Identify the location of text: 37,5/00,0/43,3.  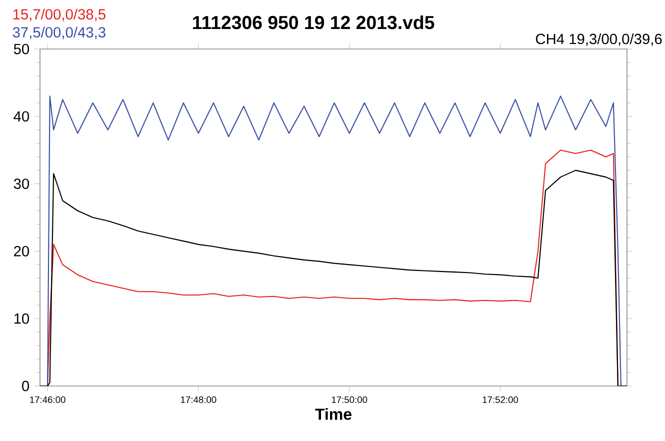
(59, 33).